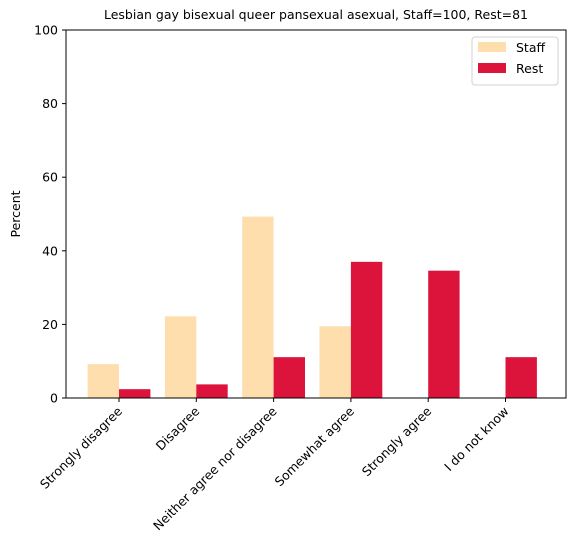 The width and height of the screenshot is (571, 560). Describe the element at coordinates (15, 213) in the screenshot. I see `y-axis-label: Percent` at that location.